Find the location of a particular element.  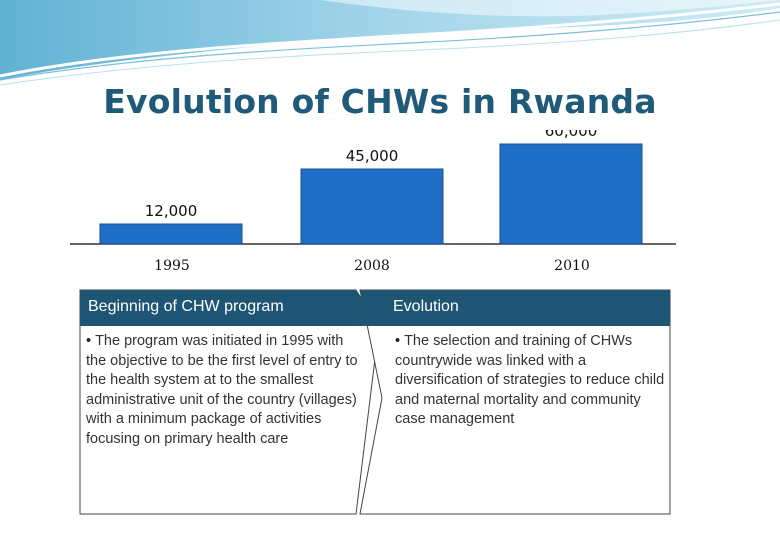

category-label-2008: 2008 is located at coordinates (372, 266).